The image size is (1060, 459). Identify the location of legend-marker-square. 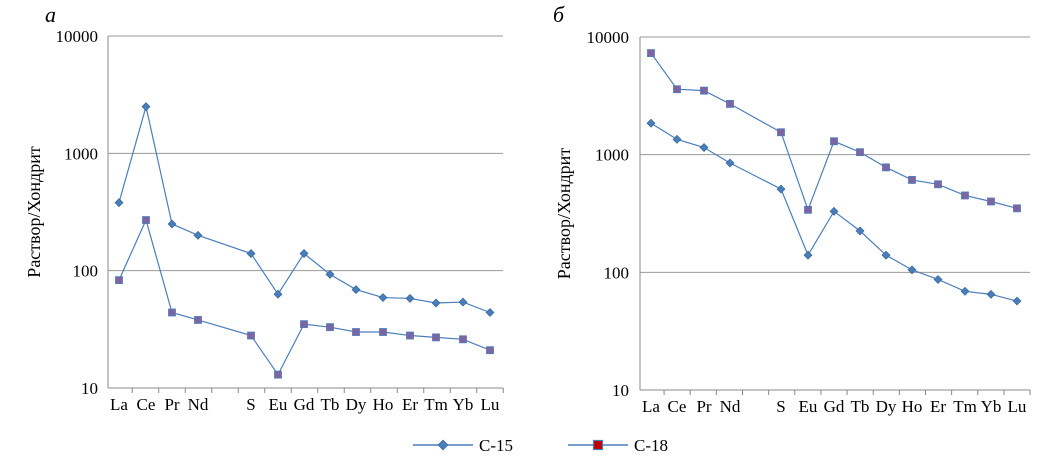
(598, 445).